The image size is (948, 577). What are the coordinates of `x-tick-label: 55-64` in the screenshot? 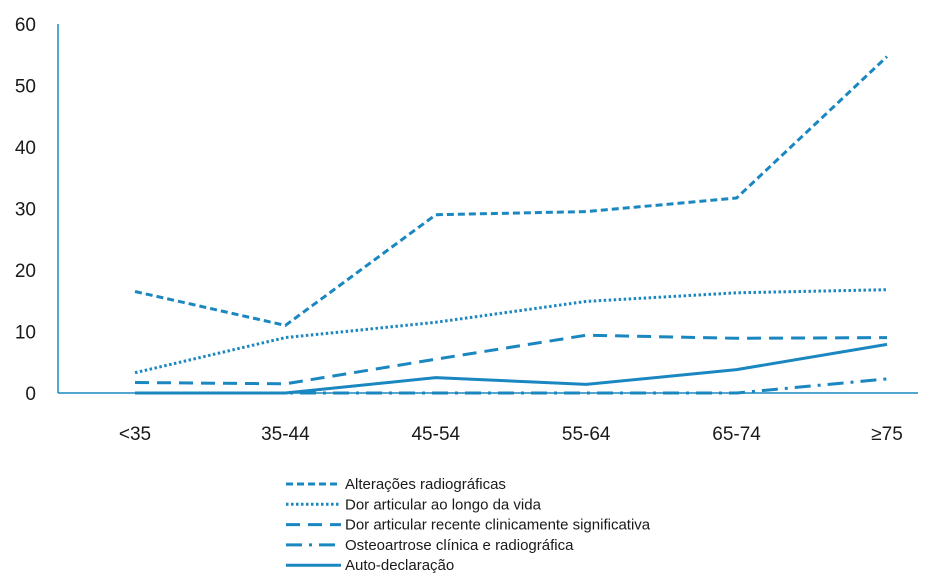 It's located at (586, 434).